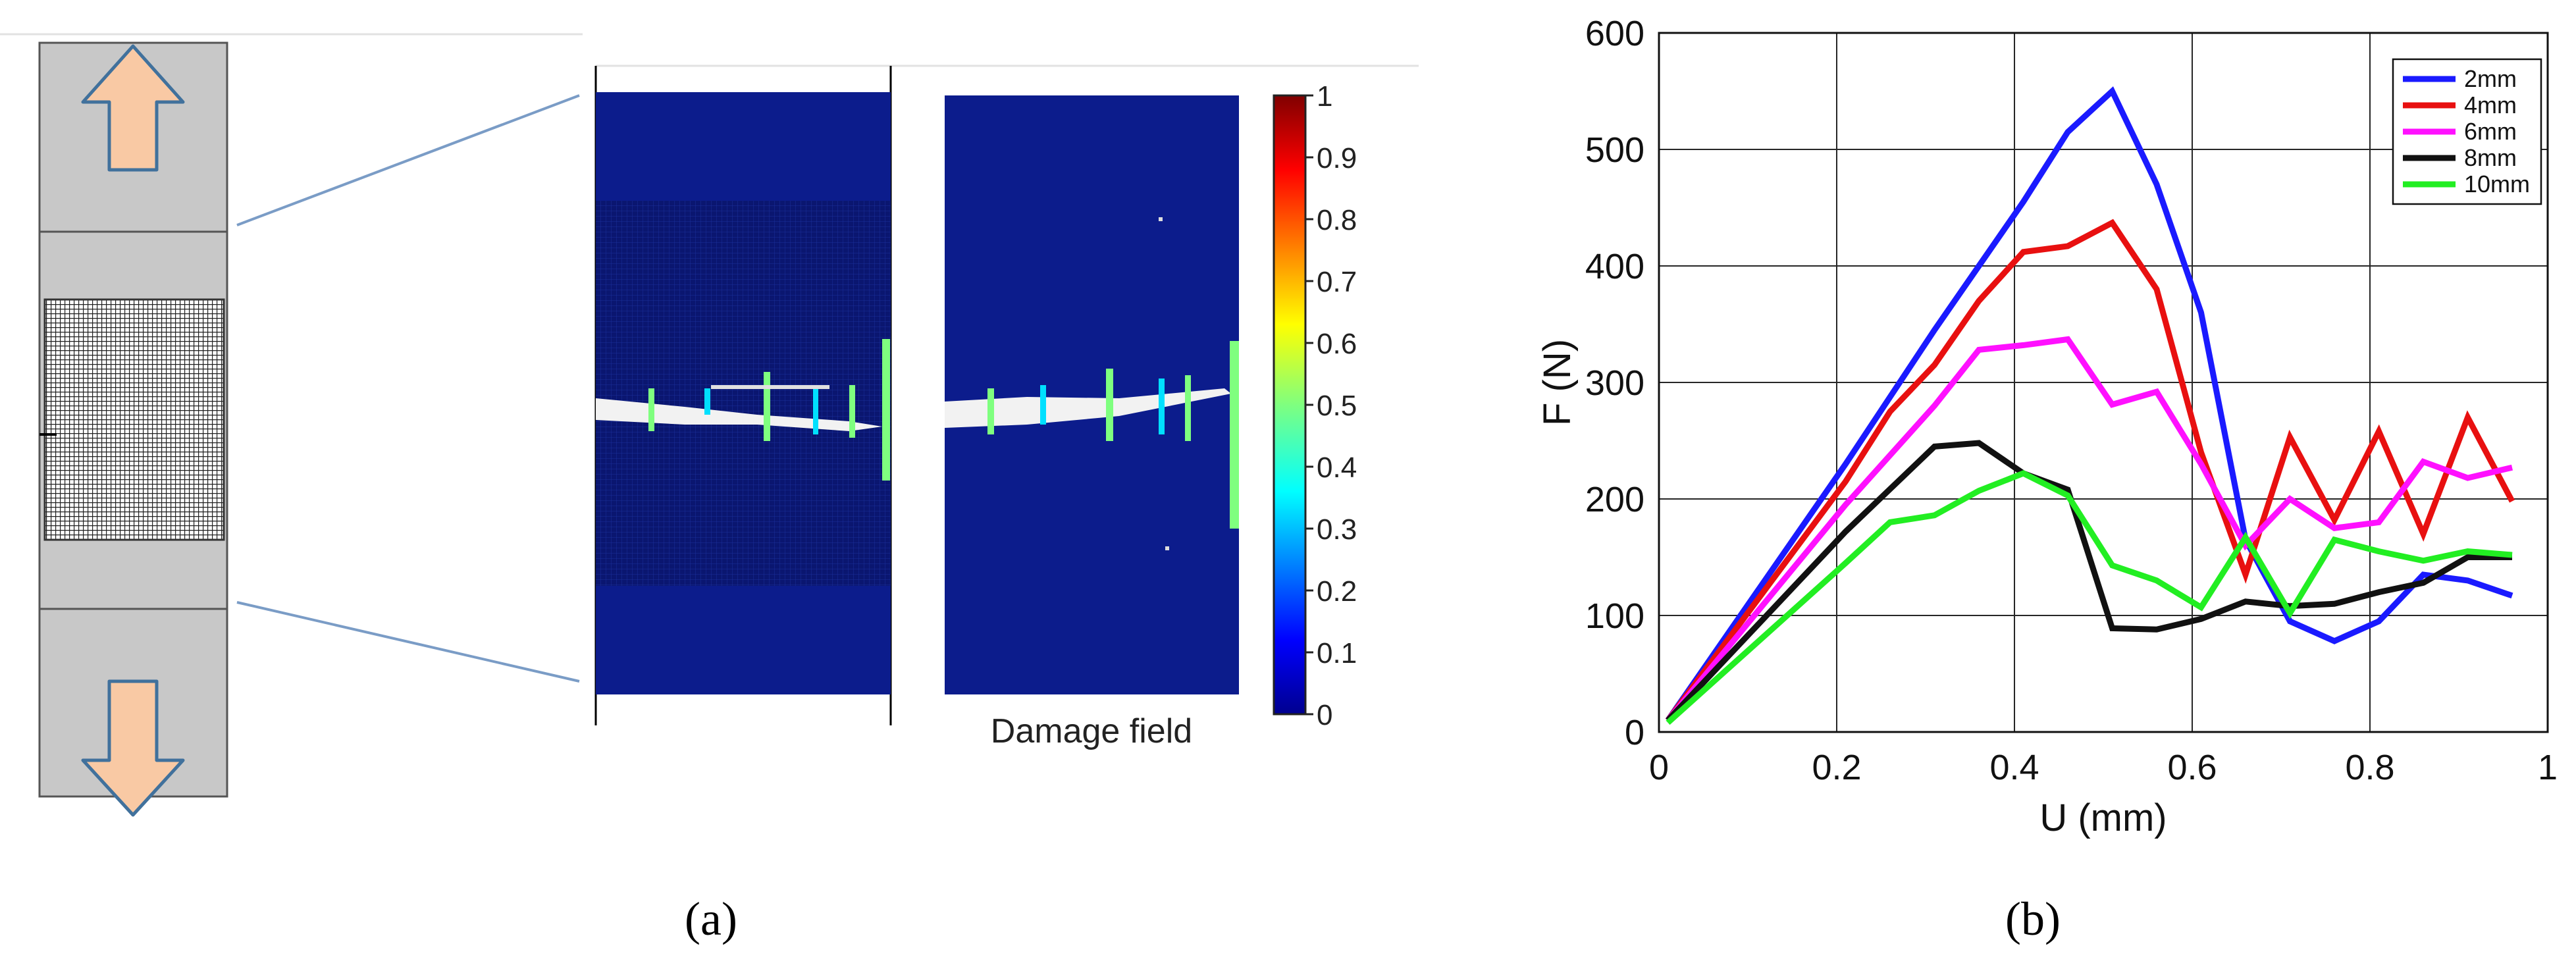 Image resolution: width=2576 pixels, height=965 pixels. Describe the element at coordinates (2490, 131) in the screenshot. I see `legend-entry-label: 6mm` at that location.